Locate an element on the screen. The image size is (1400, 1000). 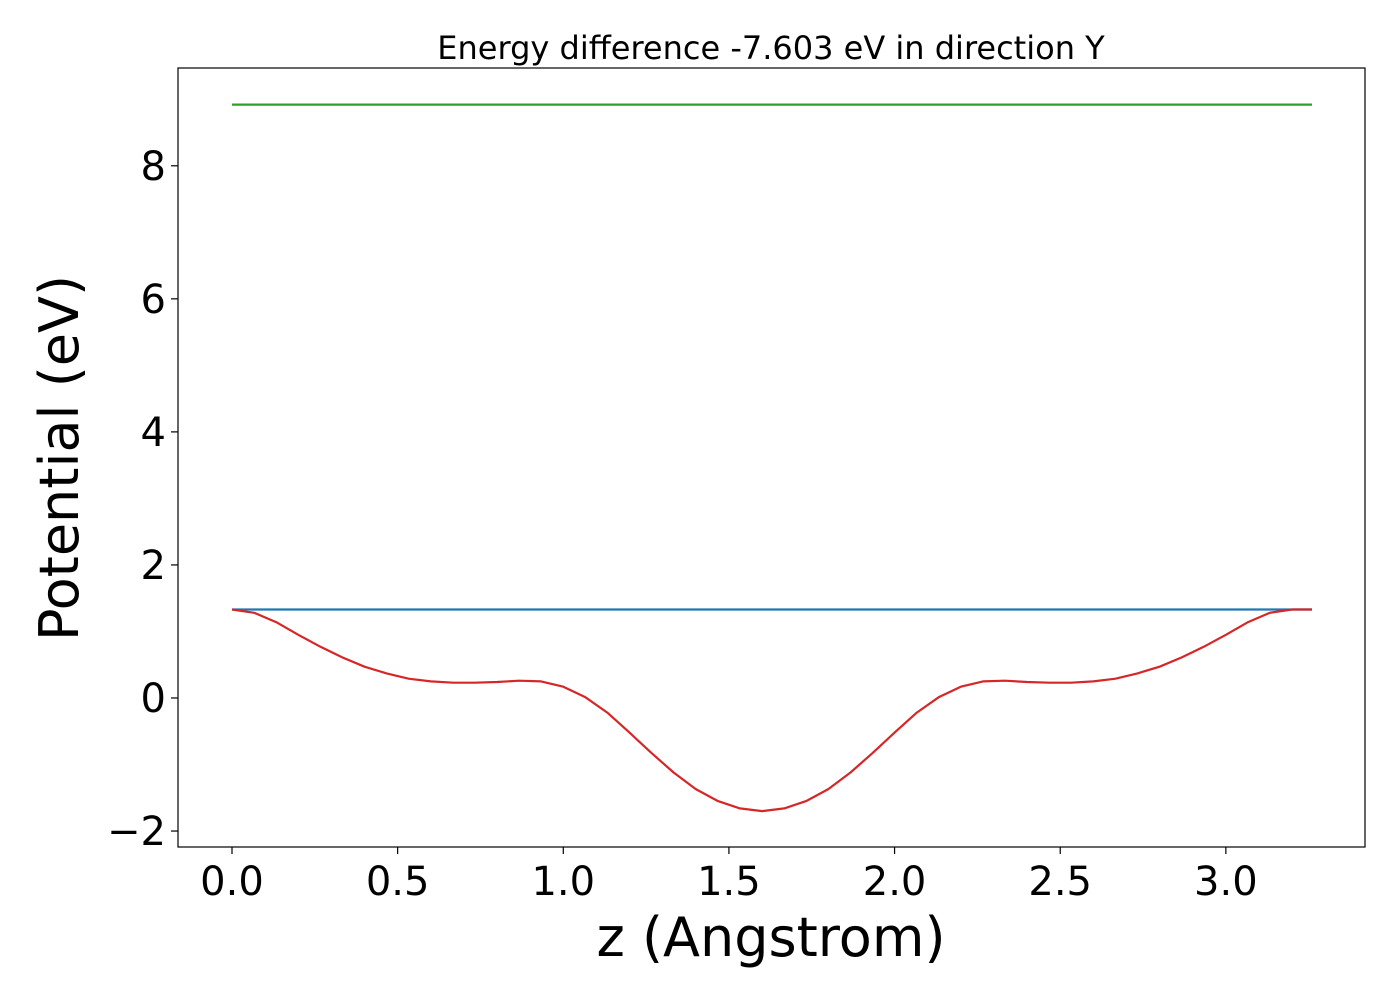
x-tick-label: 3.0 is located at coordinates (1226, 882).